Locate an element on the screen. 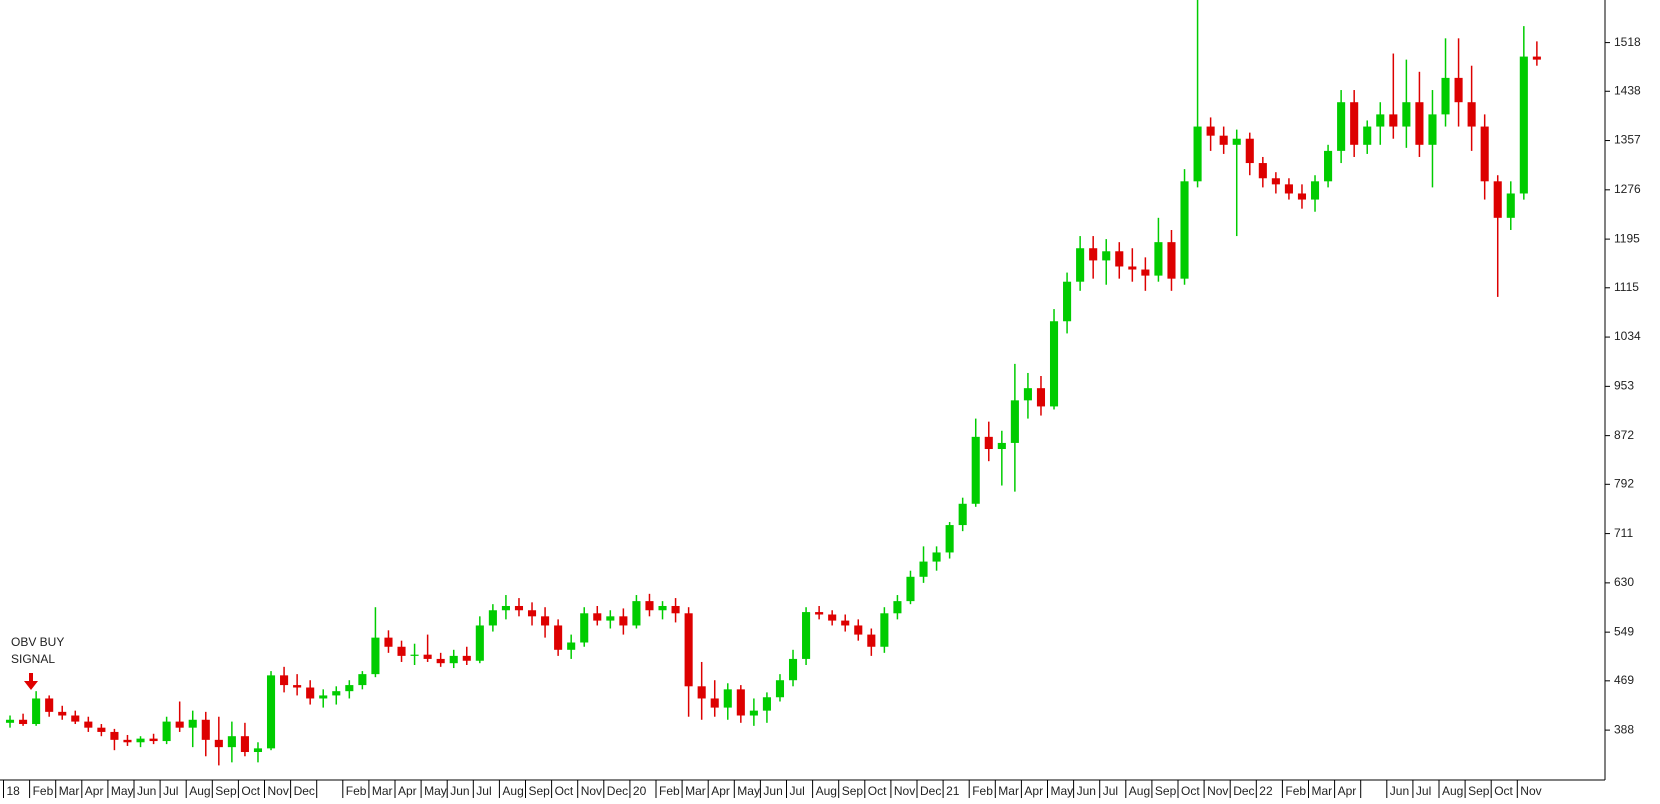  annotation: OBV BUY is located at coordinates (37, 642).